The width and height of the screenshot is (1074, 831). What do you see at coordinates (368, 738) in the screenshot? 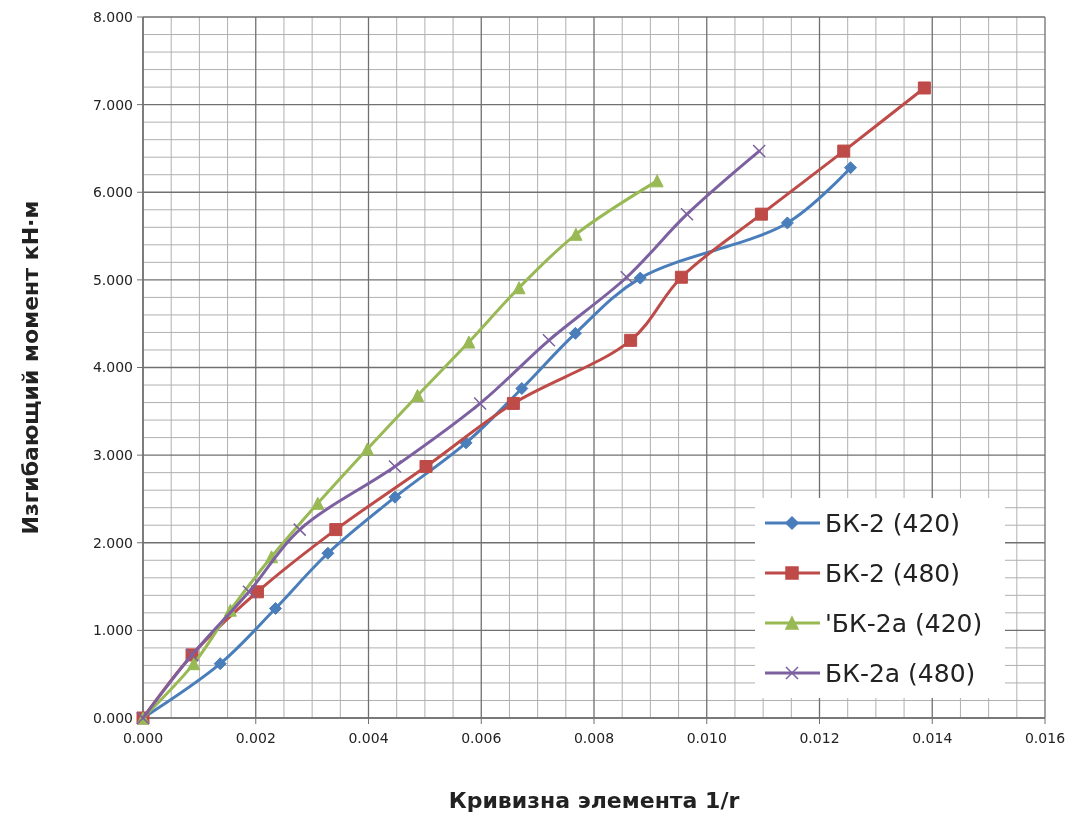
I see `x-tick-label: 0.004` at bounding box center [368, 738].